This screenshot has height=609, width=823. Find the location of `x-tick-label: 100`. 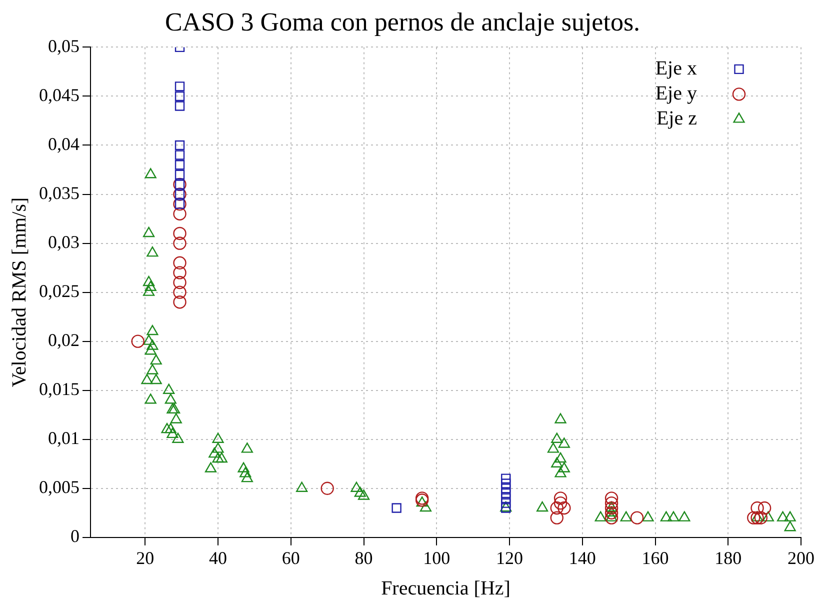

x-tick-label: 100 is located at coordinates (436, 558).